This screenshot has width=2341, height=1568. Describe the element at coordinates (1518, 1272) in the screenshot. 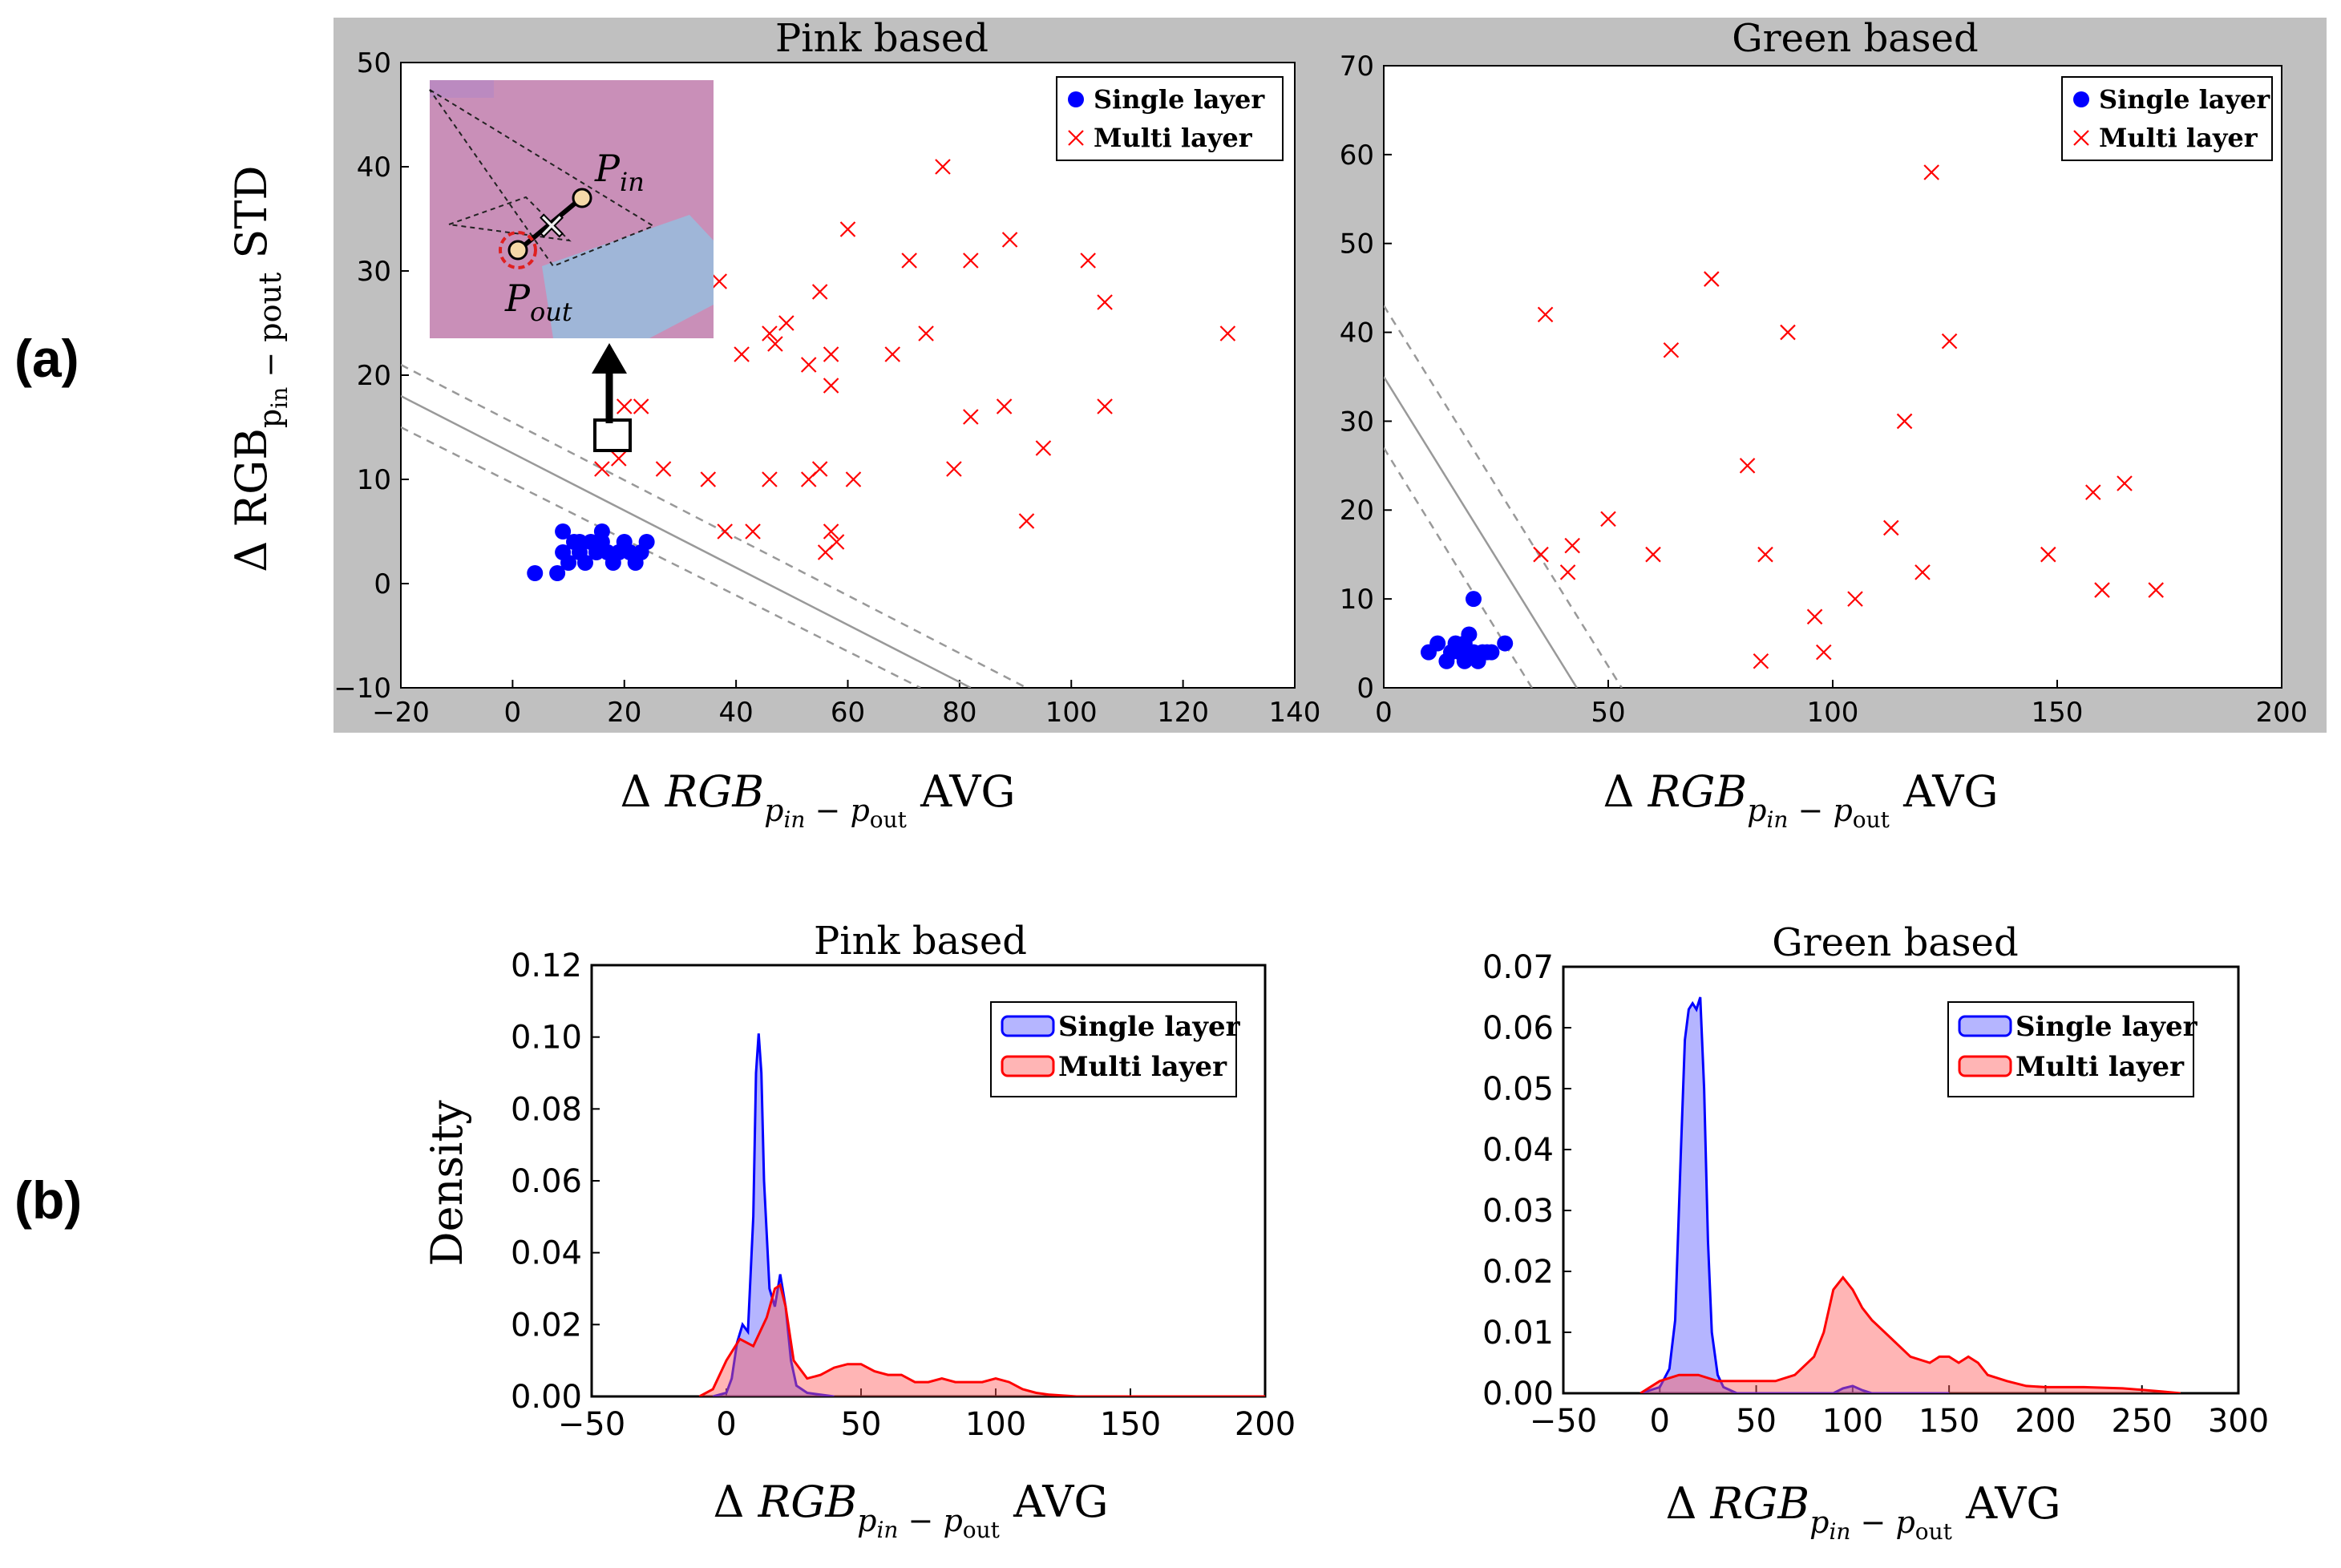

I see `y-tick-label: 0.02` at that location.